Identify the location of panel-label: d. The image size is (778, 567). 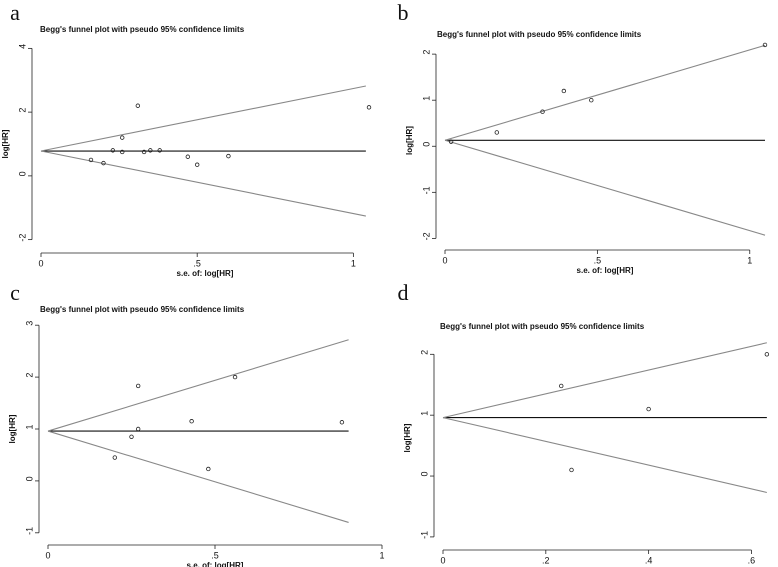
(403, 292).